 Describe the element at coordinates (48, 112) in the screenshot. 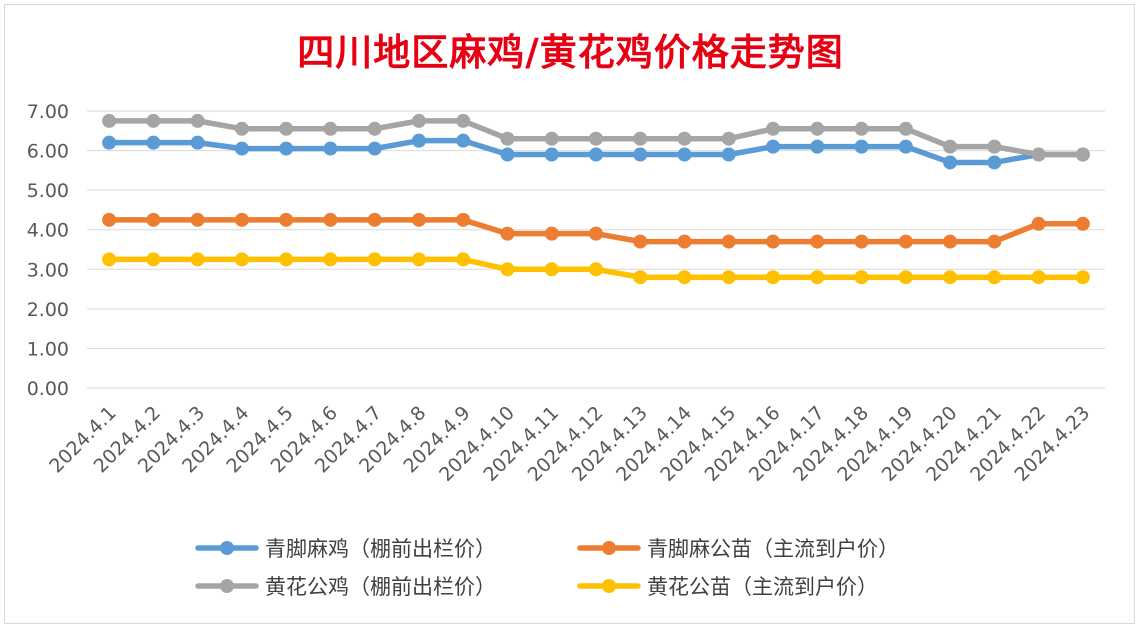

I see `y-tick-label: 7.00` at that location.